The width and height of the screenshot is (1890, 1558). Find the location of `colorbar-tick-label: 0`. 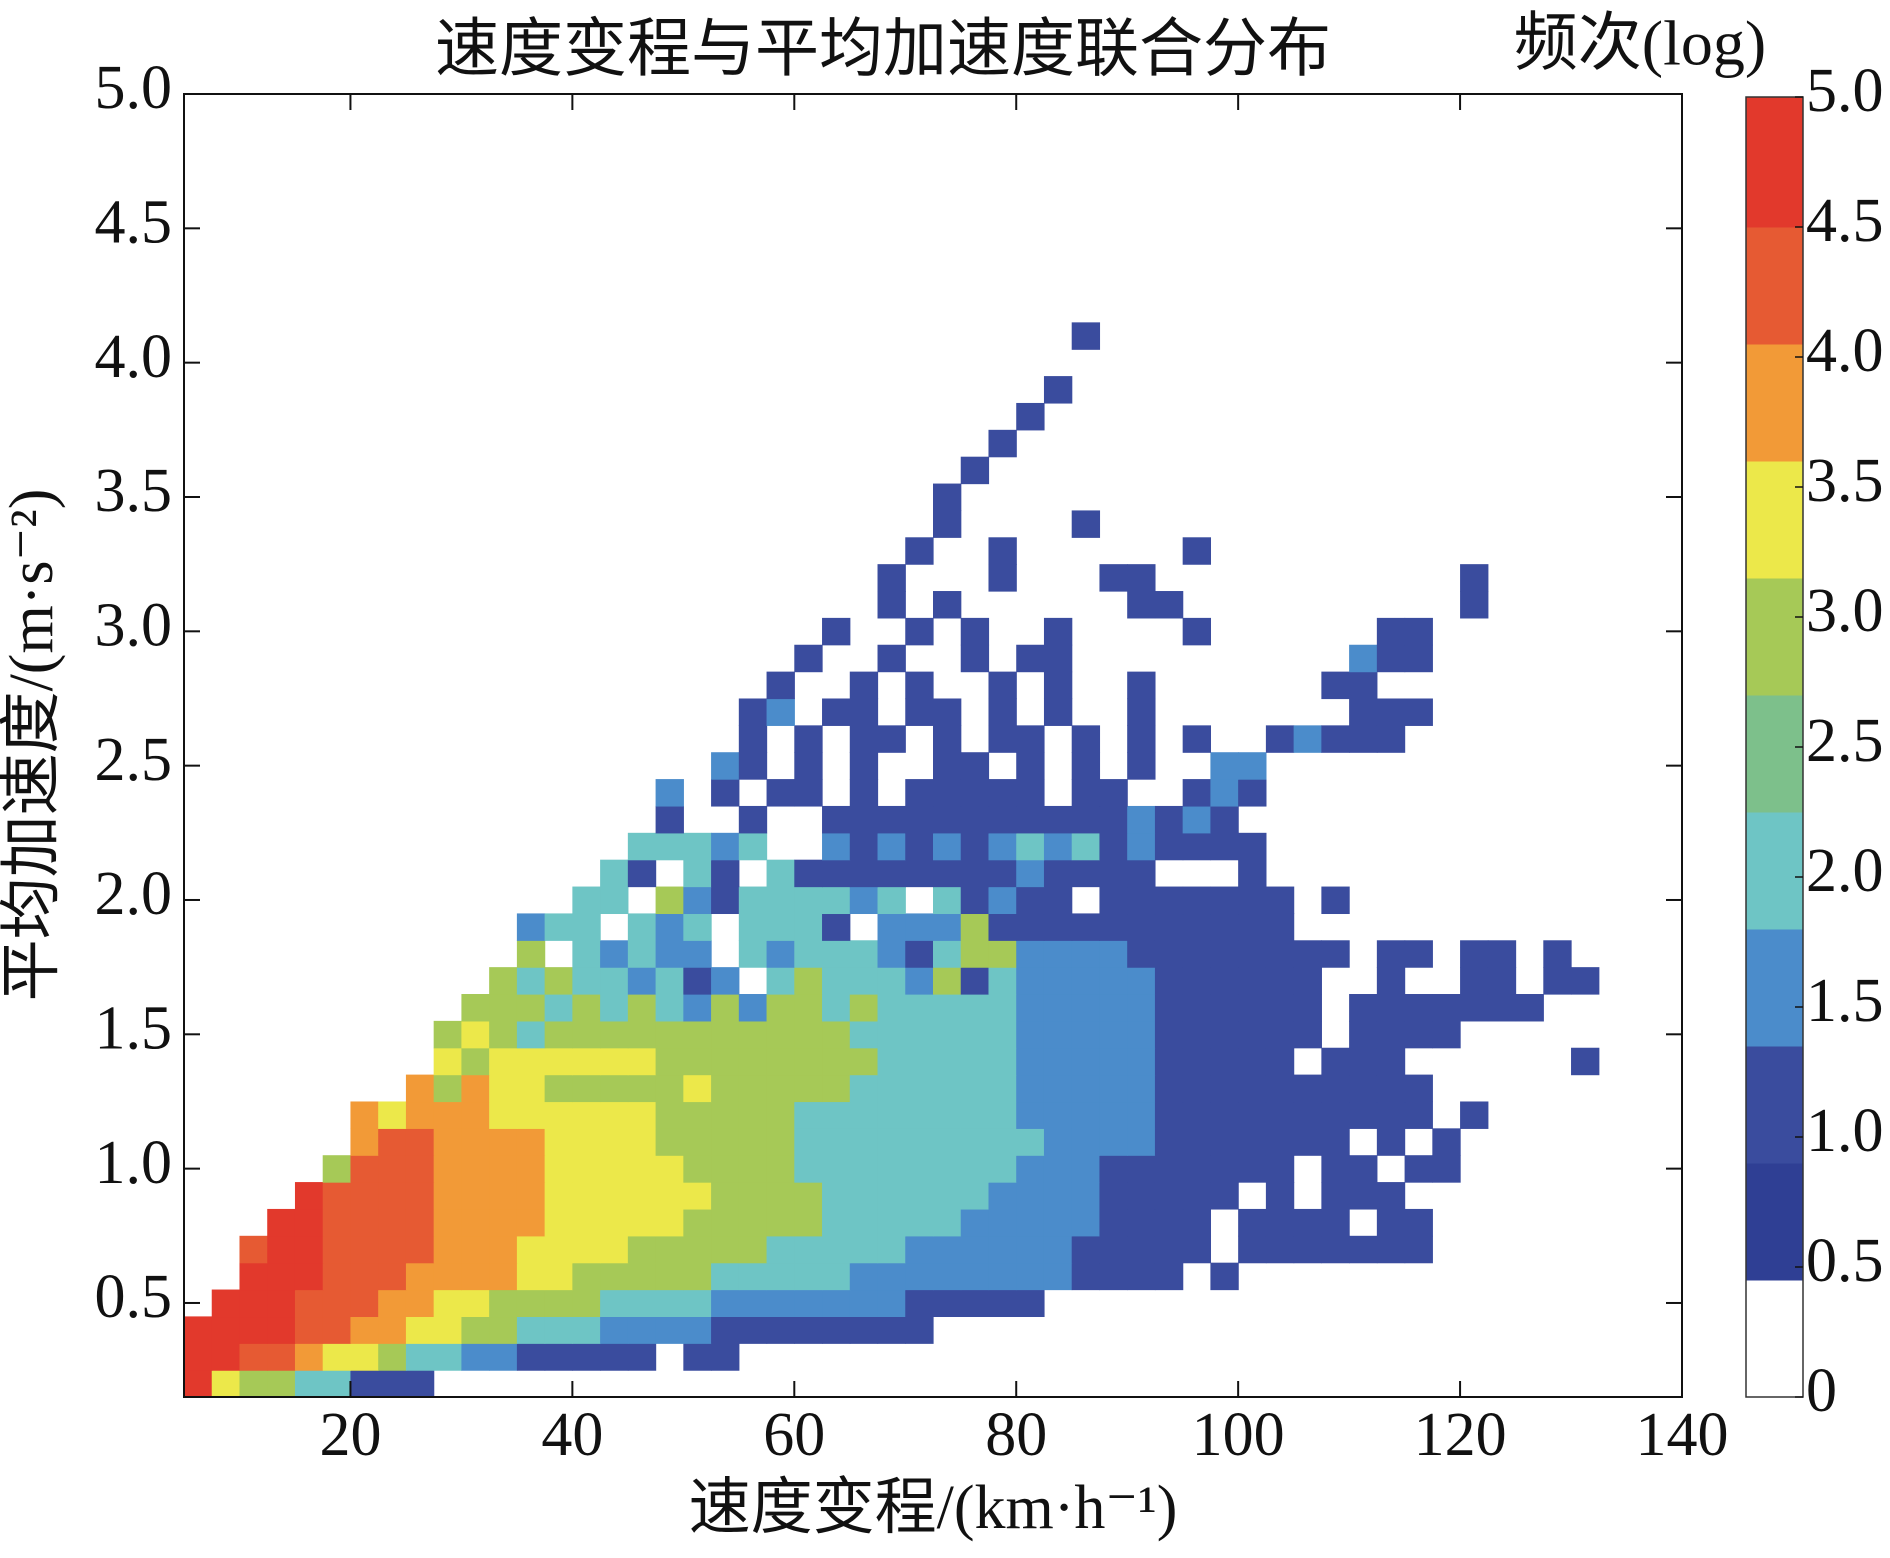

colorbar-tick-label: 0 is located at coordinates (1821, 1391).